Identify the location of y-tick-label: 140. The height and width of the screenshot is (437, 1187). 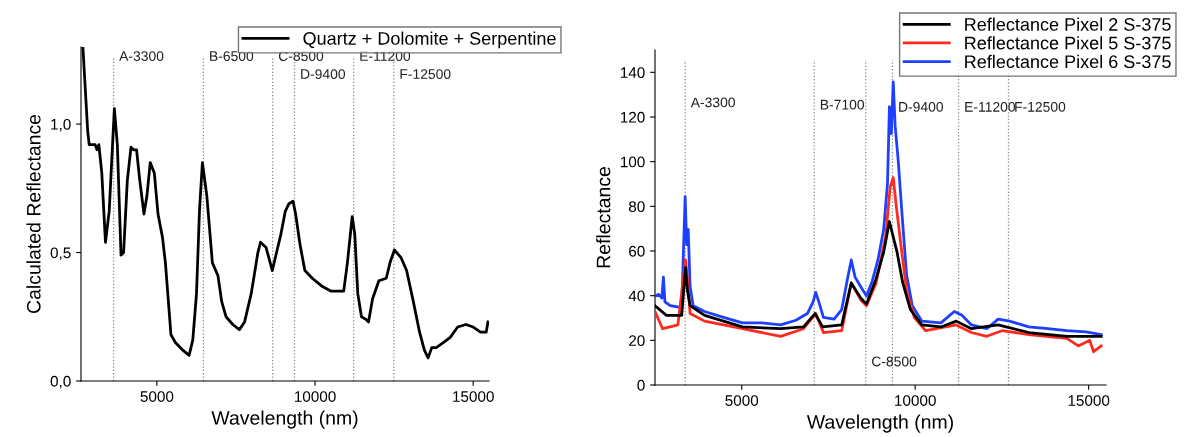
(632, 73).